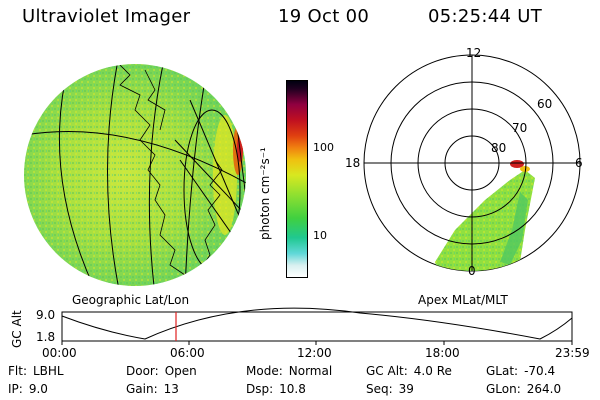 The height and width of the screenshot is (400, 600). Describe the element at coordinates (276, 389) in the screenshot. I see `info-dsp: Dsp: 10.8` at that location.